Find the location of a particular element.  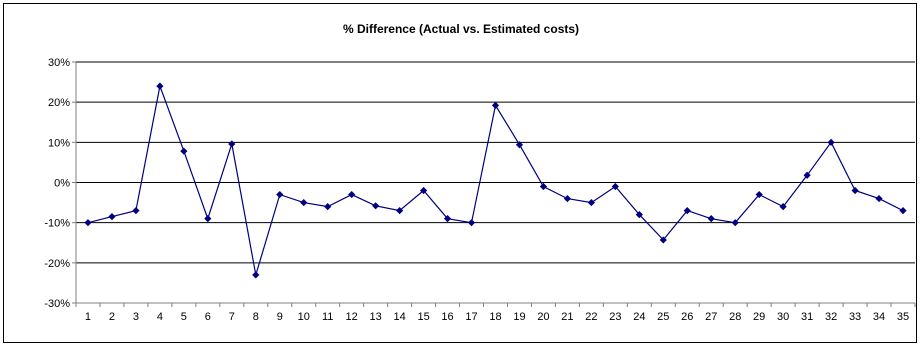

x-tick-label: 8 is located at coordinates (256, 317).